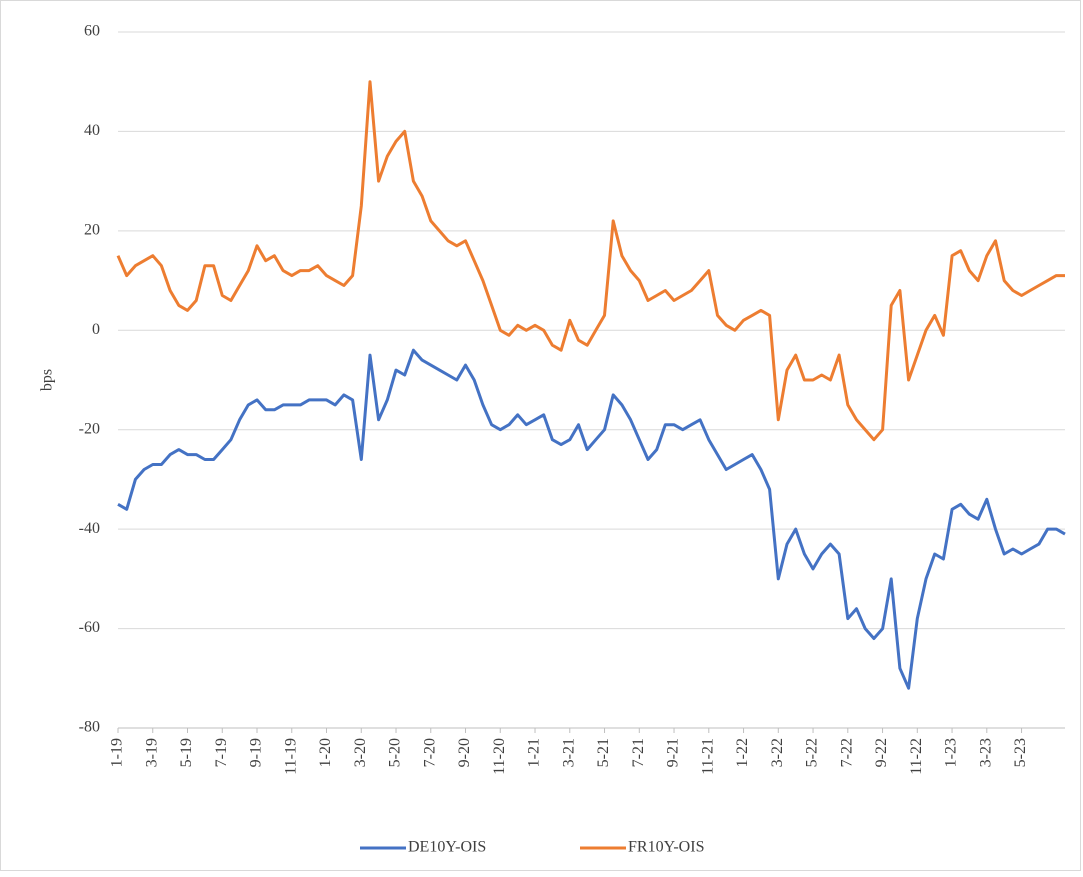 The image size is (1083, 877). What do you see at coordinates (117, 752) in the screenshot?
I see `x-tick-label: 1-19` at bounding box center [117, 752].